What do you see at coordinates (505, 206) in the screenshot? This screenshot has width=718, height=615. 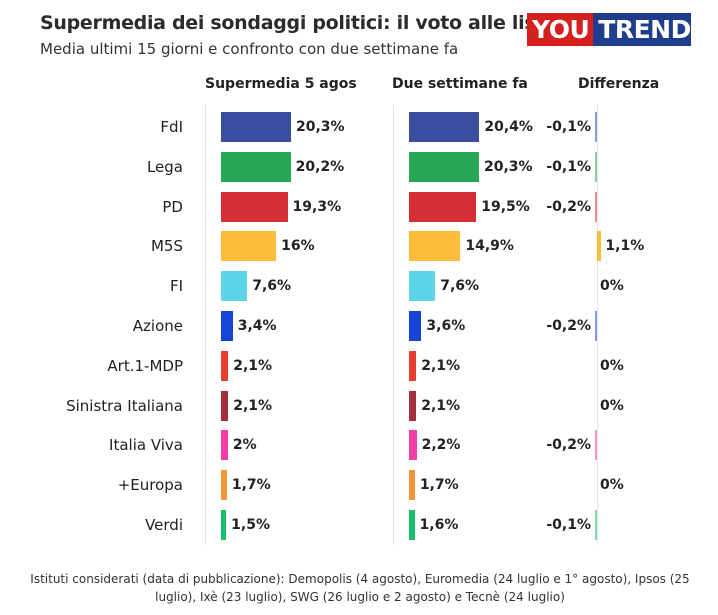 I see `value-label-previous: 19,5%` at bounding box center [505, 206].